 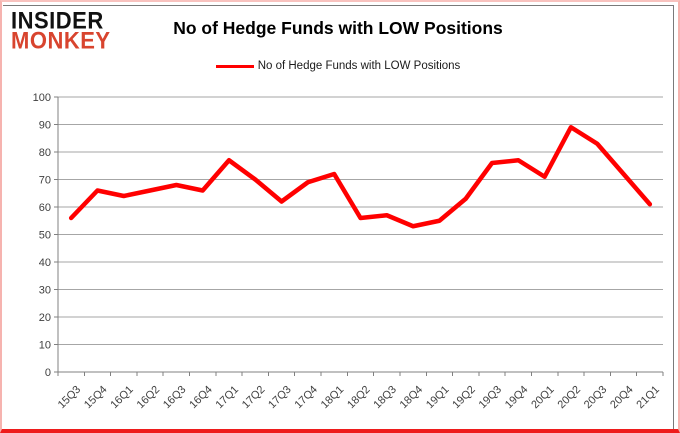 What do you see at coordinates (306, 398) in the screenshot?
I see `svg-text: 17Q4` at bounding box center [306, 398].